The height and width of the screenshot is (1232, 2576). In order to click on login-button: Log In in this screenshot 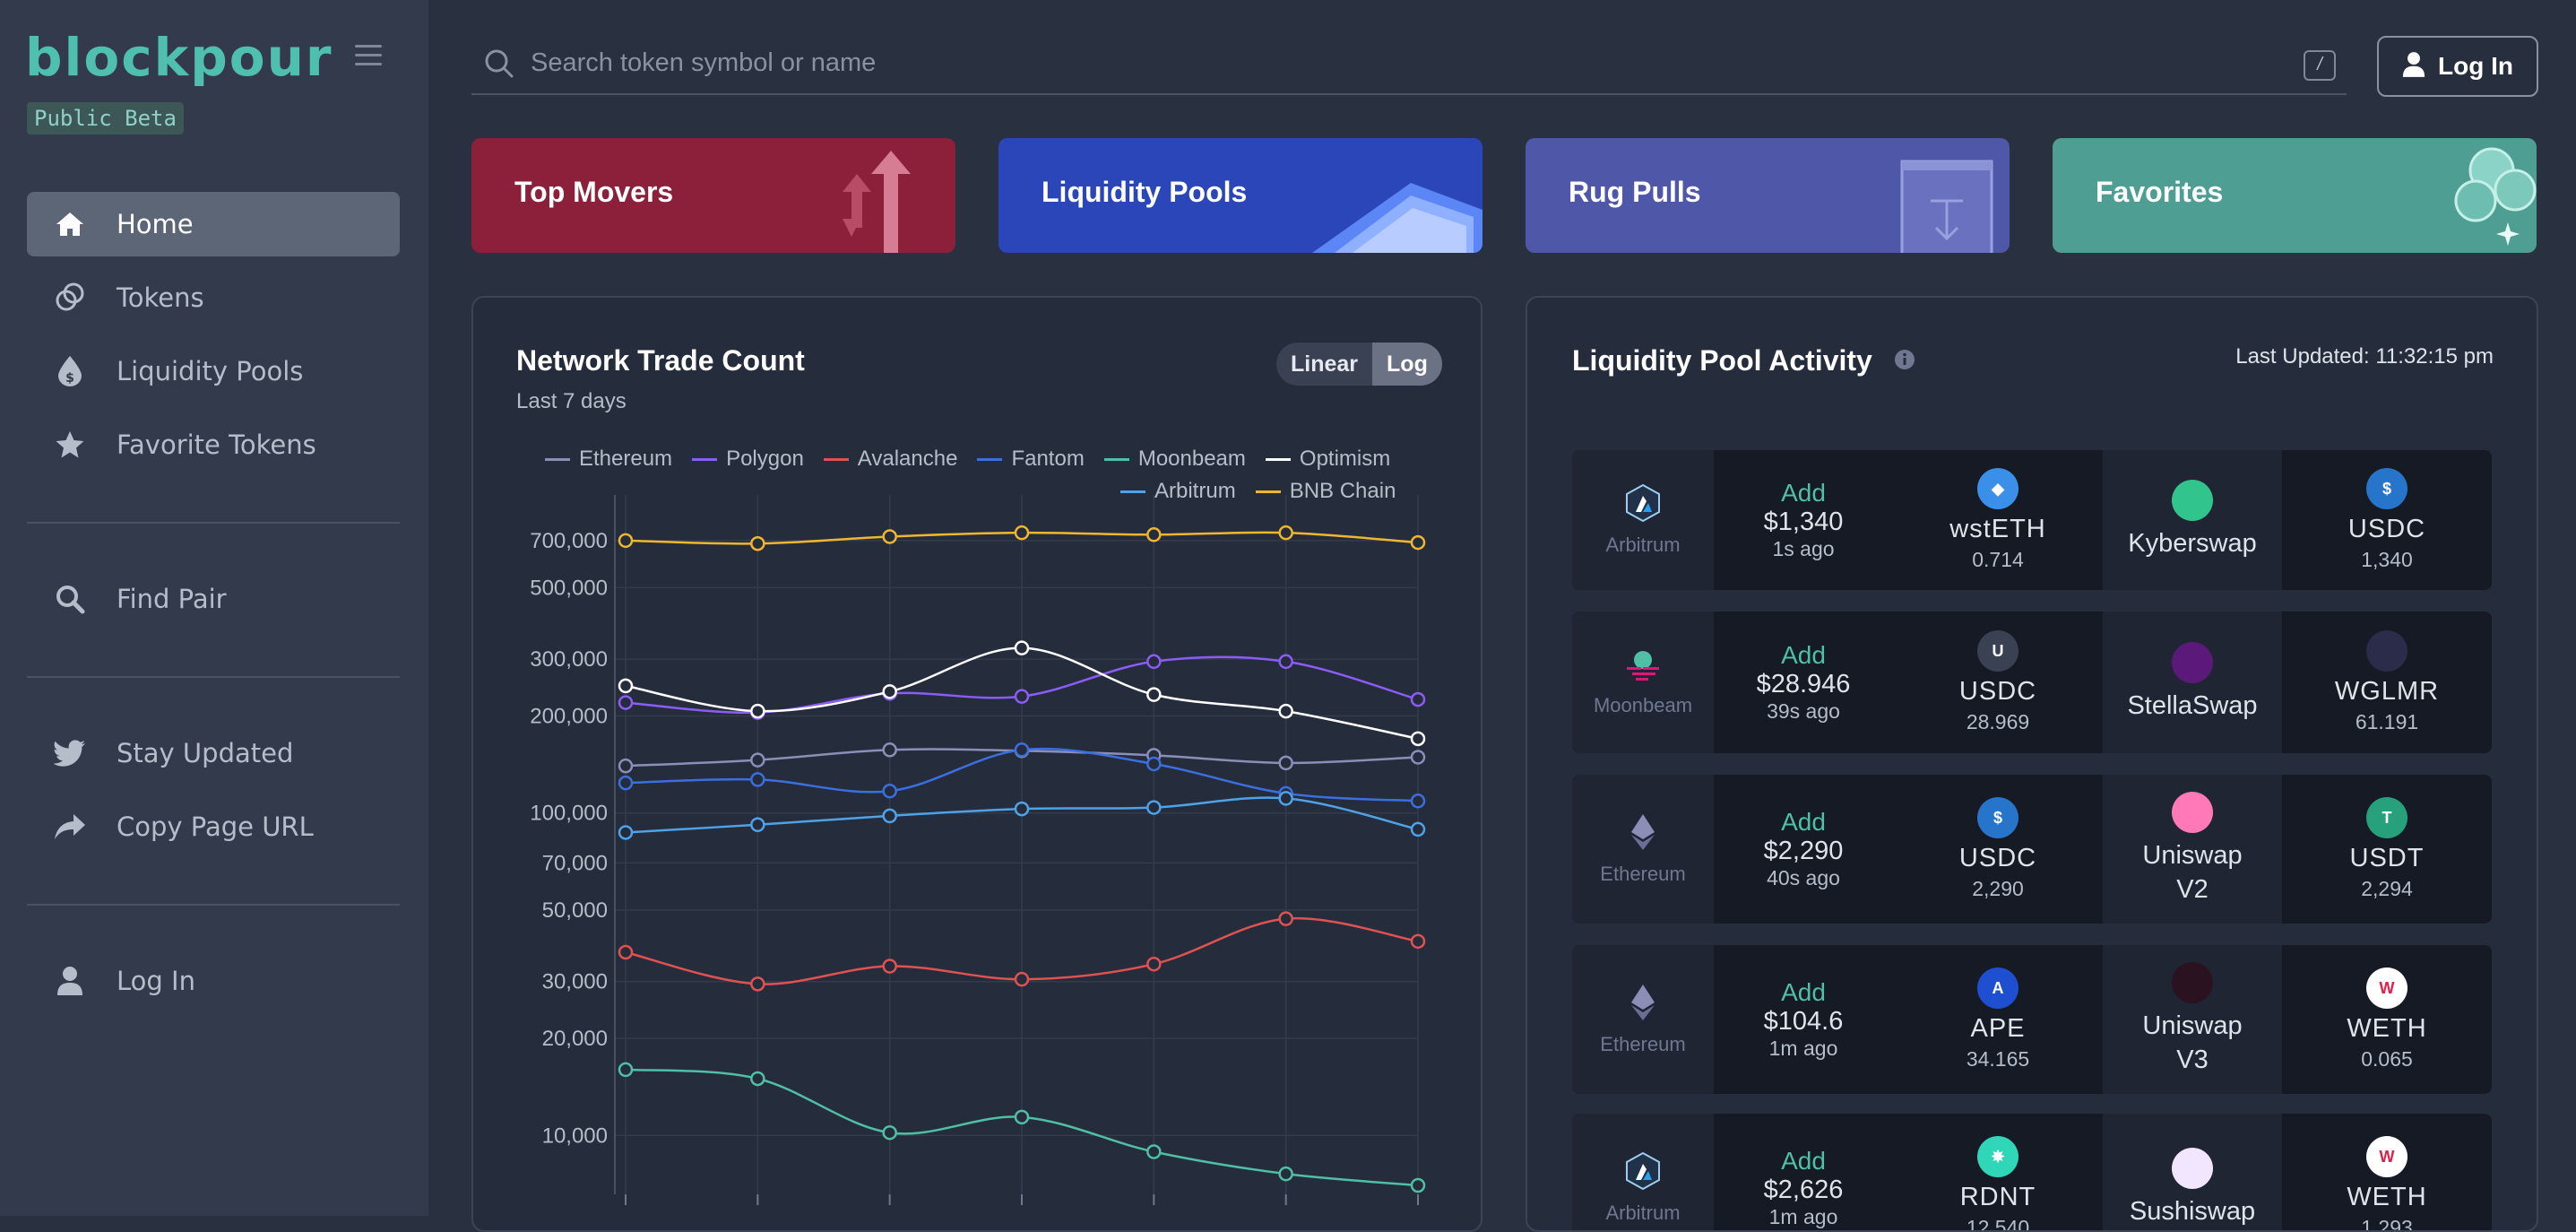, I will do `click(2457, 66)`.